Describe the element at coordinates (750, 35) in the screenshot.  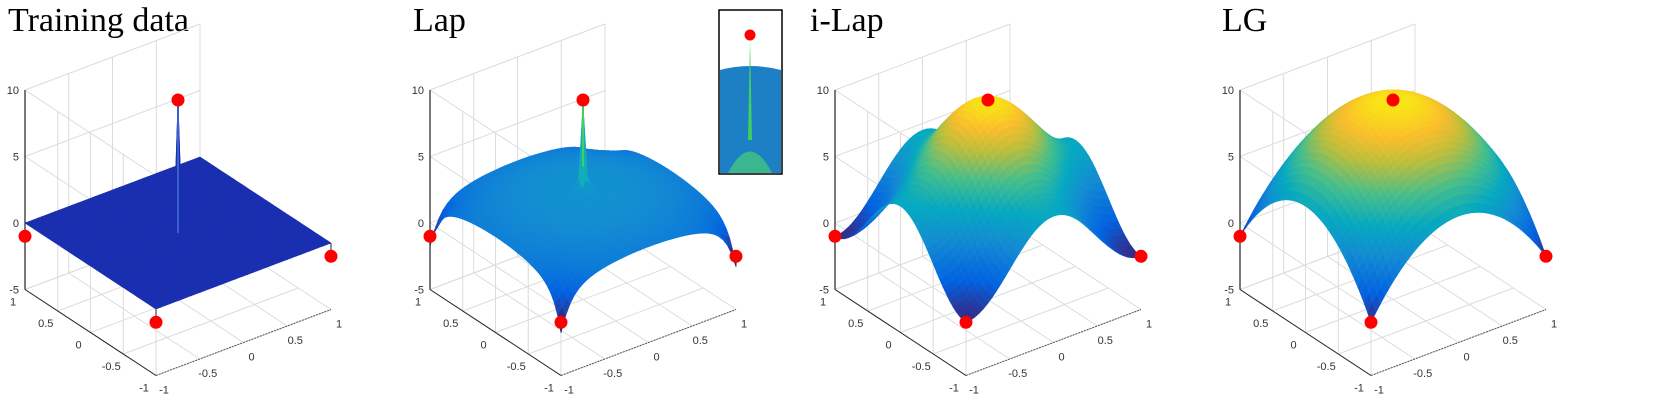
I see `inset-training-point` at that location.